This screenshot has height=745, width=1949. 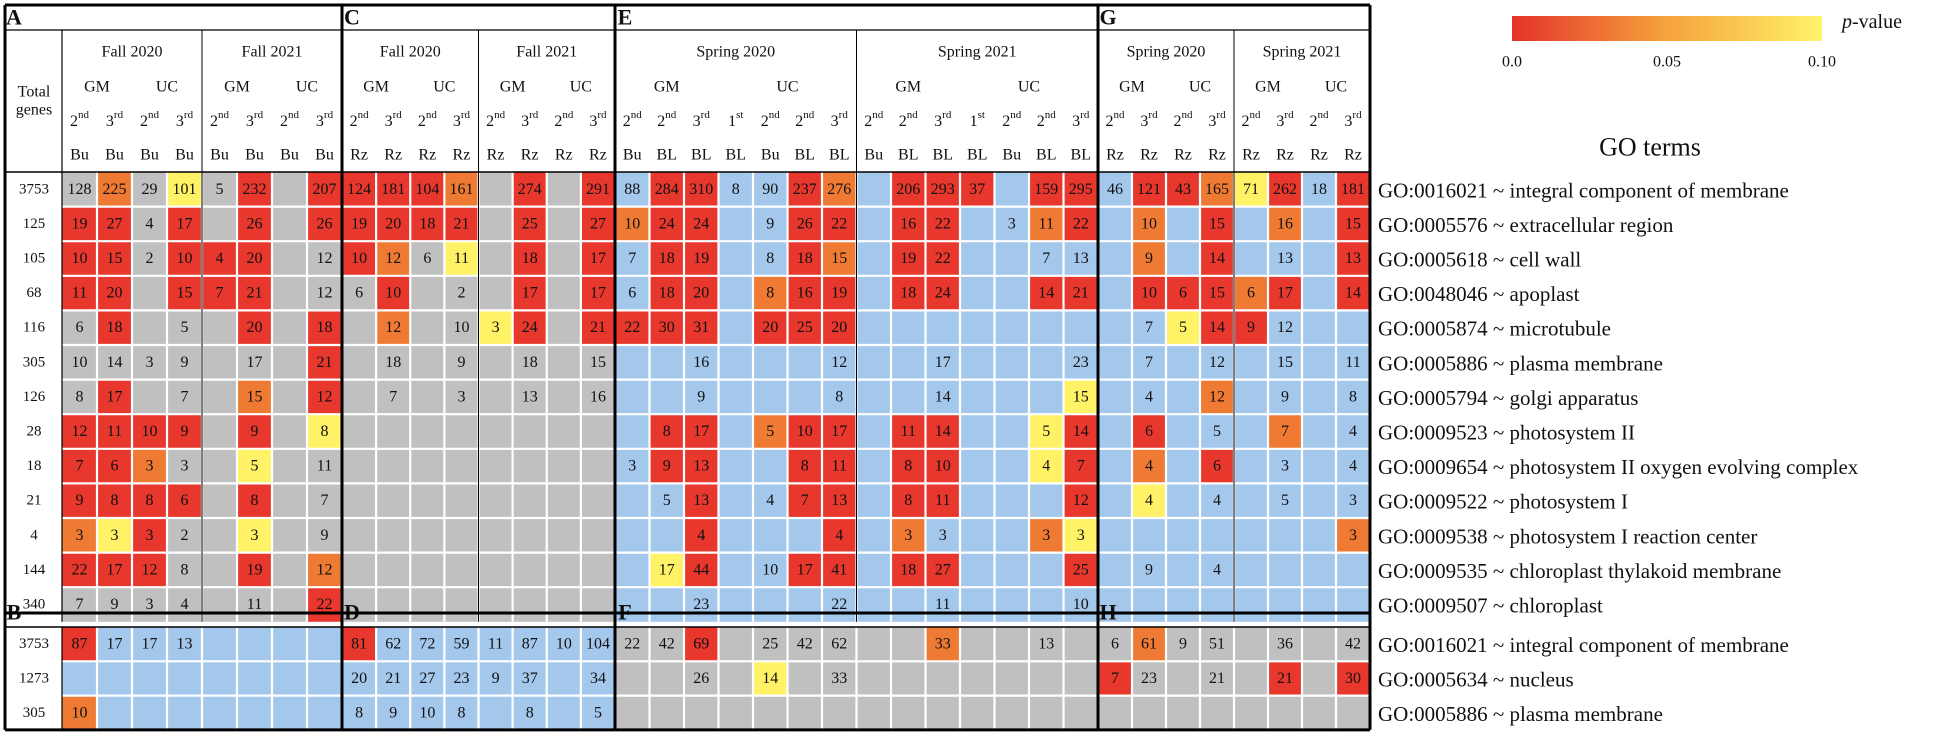 What do you see at coordinates (34, 110) in the screenshot?
I see `total-genes-label-line2: genes` at bounding box center [34, 110].